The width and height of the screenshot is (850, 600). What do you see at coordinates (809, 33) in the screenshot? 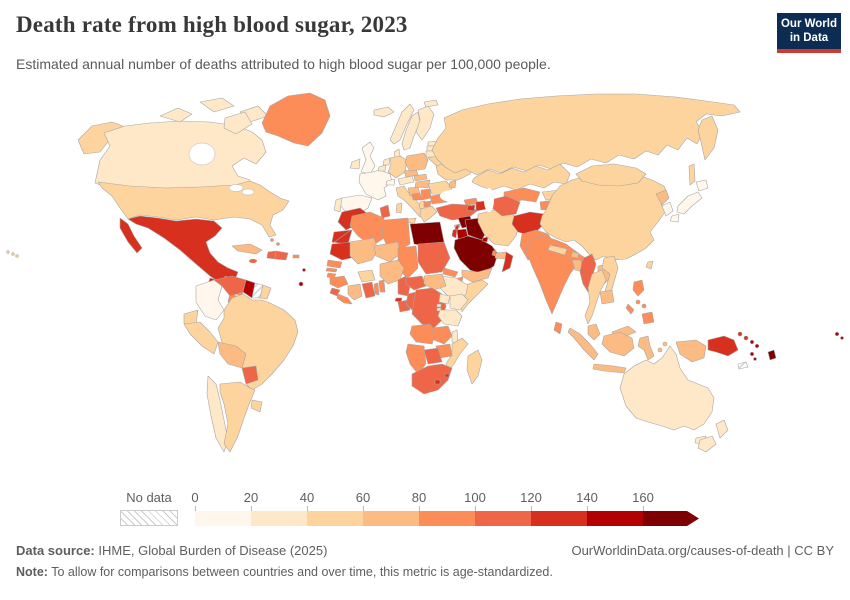
I see `owid-logo: Our World in Data` at bounding box center [809, 33].